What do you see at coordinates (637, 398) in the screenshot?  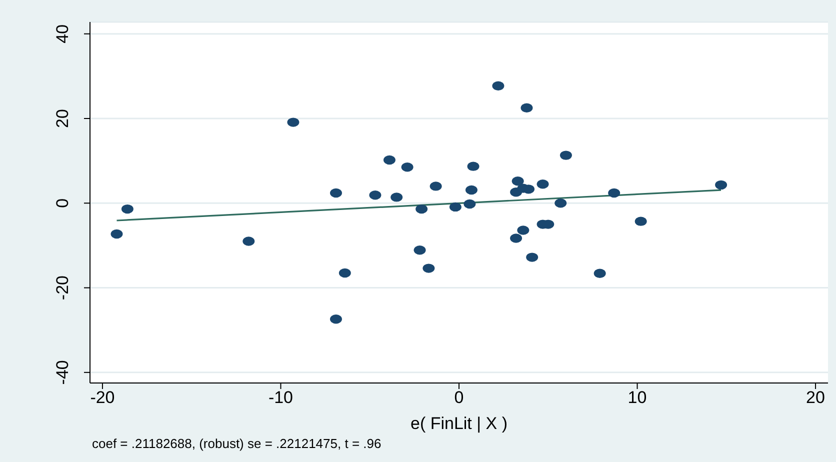 I see `x-tick-label: 10` at bounding box center [637, 398].